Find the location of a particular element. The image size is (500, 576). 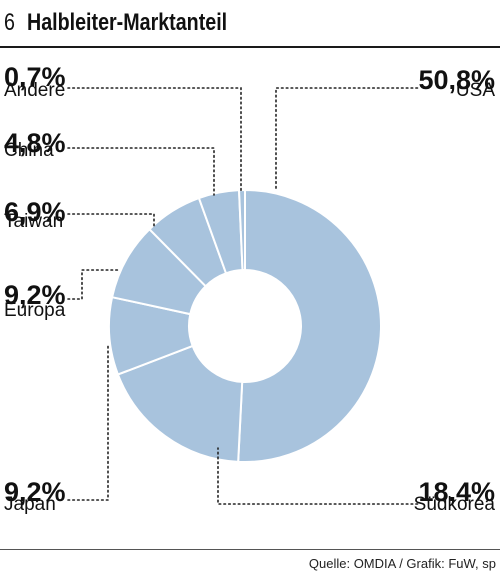

value-label-china: 4,8% is located at coordinates (35, 143).